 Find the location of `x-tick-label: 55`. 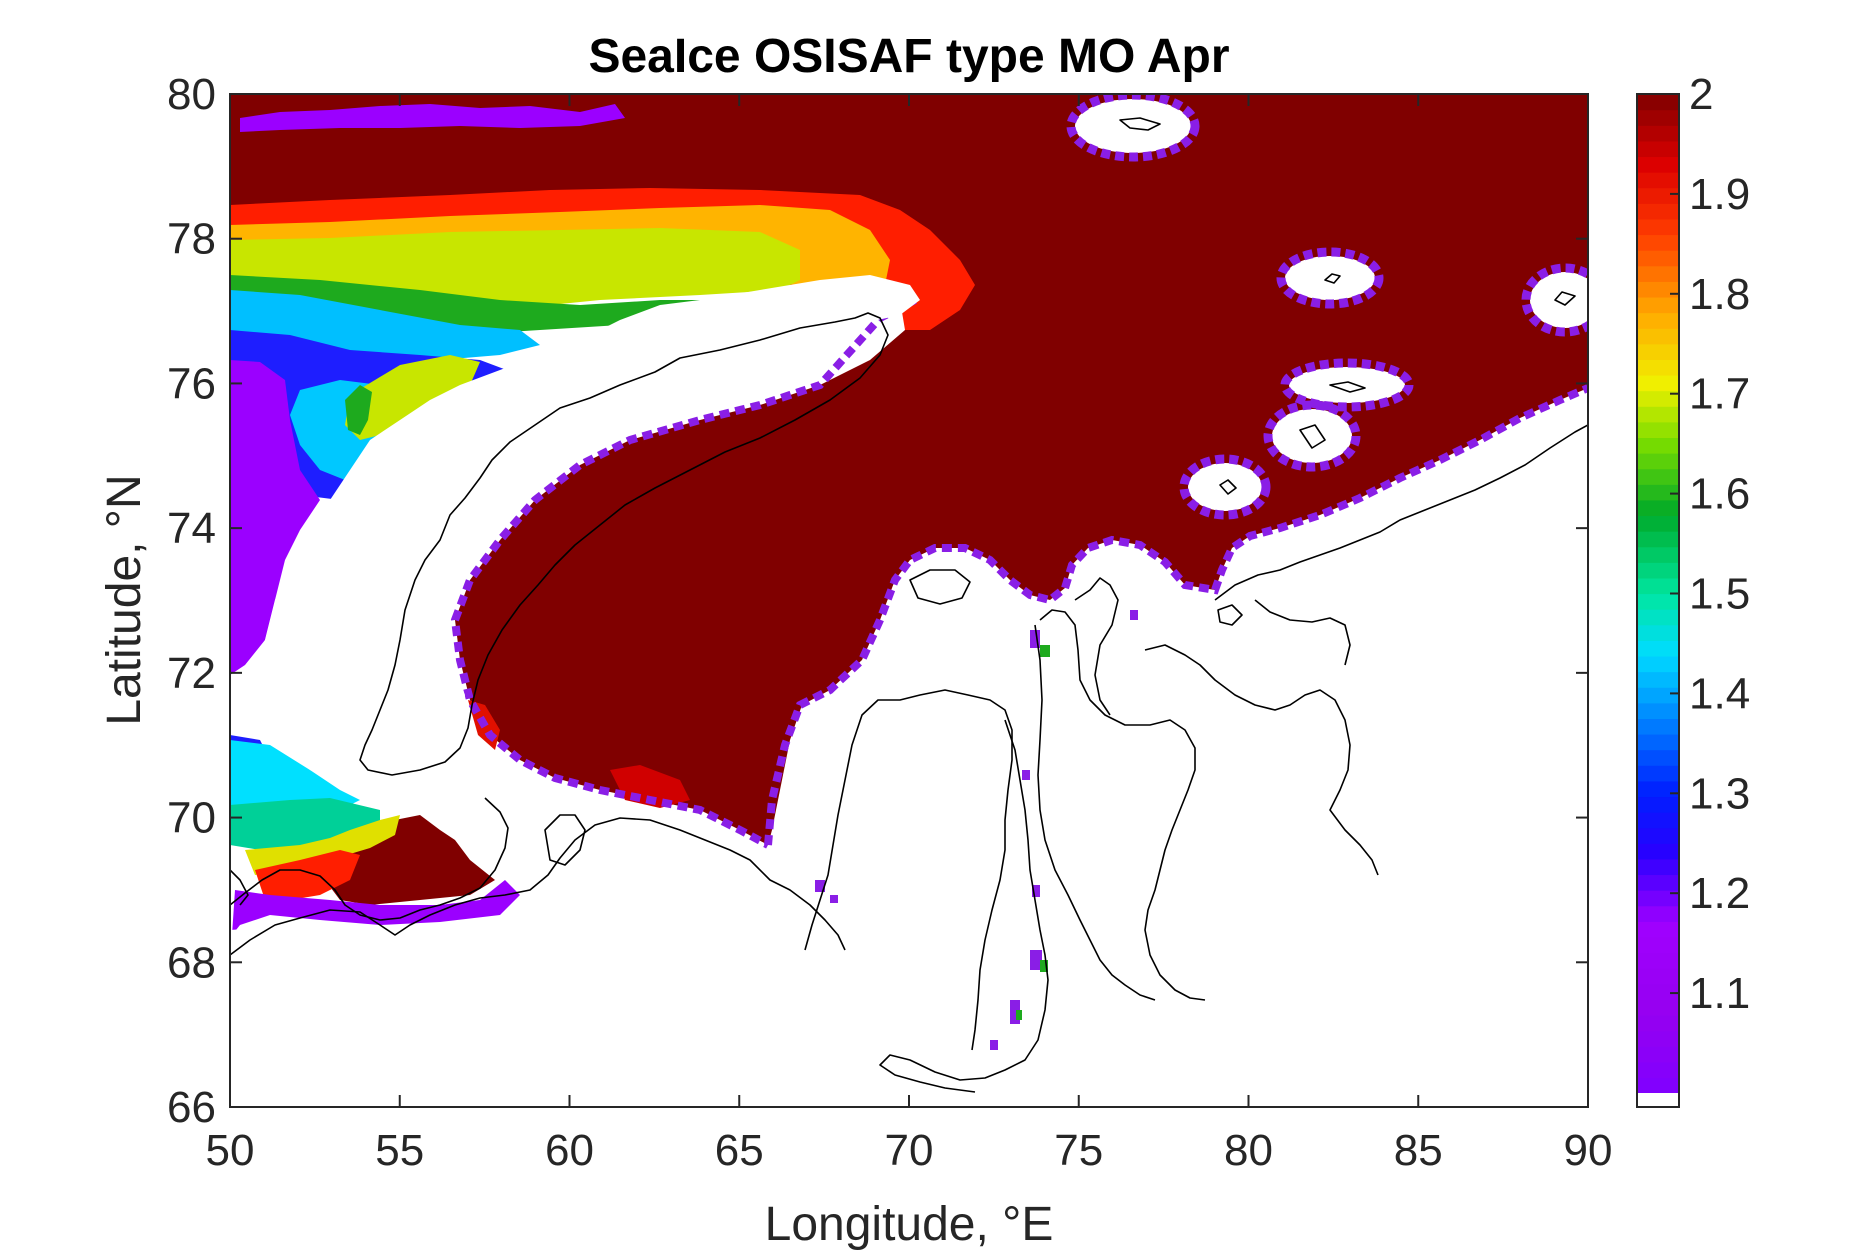

x-tick-label: 55 is located at coordinates (399, 1150).